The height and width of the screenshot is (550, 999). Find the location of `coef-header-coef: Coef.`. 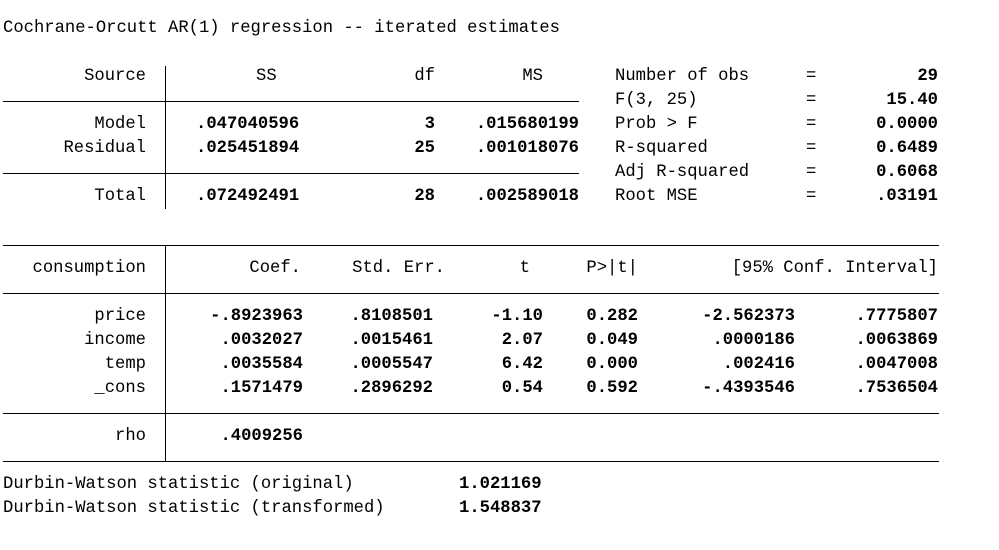

coef-header-coef: Coef. is located at coordinates (275, 268).